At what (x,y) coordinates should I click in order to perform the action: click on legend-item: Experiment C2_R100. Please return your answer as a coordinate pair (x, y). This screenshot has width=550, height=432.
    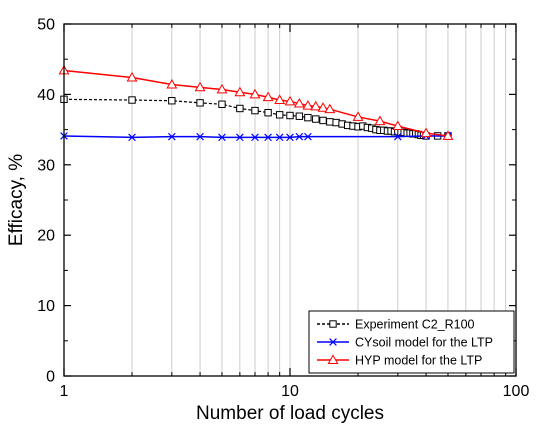
    Looking at the image, I should click on (396, 325).